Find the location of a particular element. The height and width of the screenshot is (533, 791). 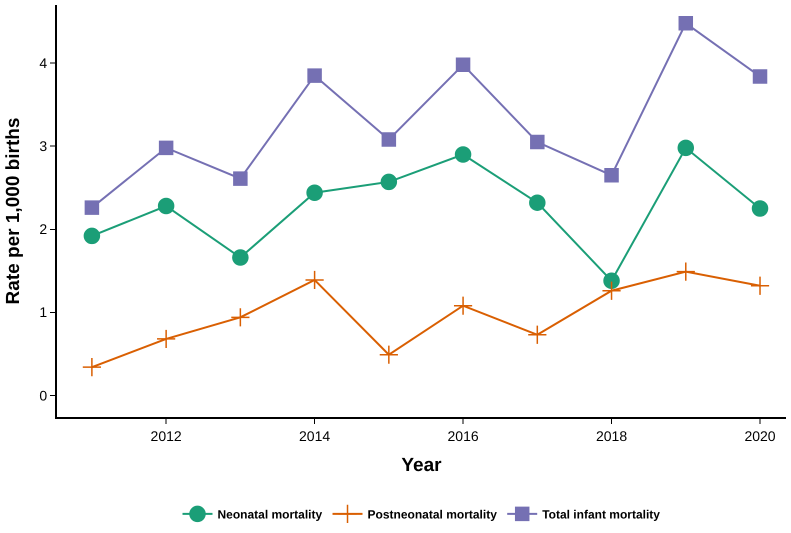

y-tick-label: 3 is located at coordinates (43, 146).